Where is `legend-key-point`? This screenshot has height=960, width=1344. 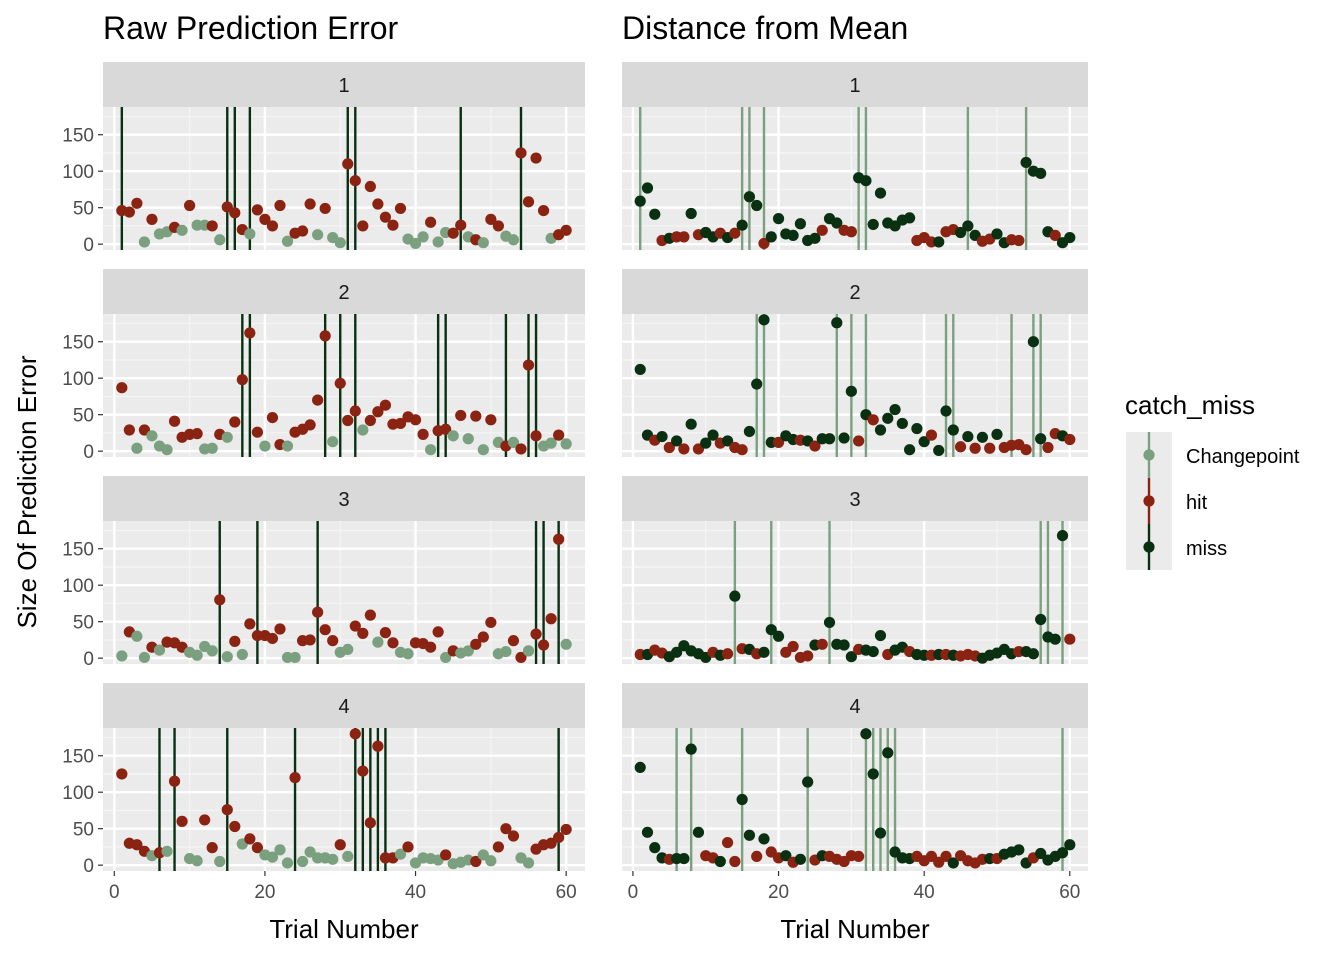
legend-key-point is located at coordinates (1149, 455).